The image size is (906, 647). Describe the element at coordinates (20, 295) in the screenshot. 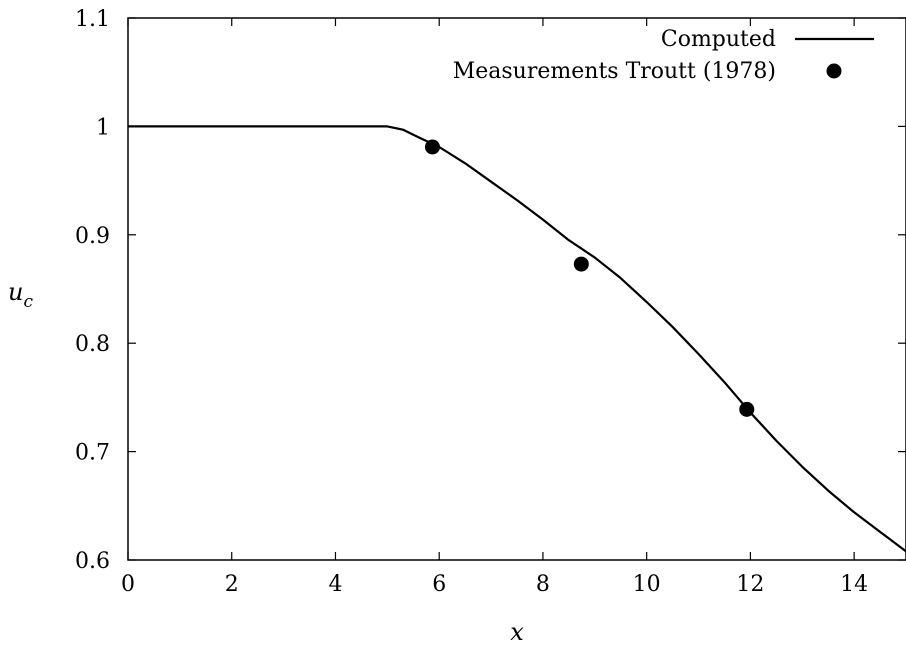

I see `y-axis-label: uc` at that location.